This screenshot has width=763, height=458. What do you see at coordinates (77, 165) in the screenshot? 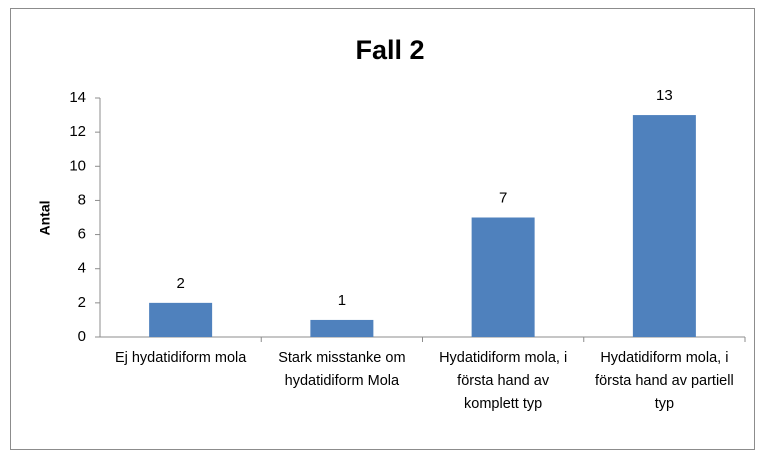
I see `y-tick-label: 10` at bounding box center [77, 165].